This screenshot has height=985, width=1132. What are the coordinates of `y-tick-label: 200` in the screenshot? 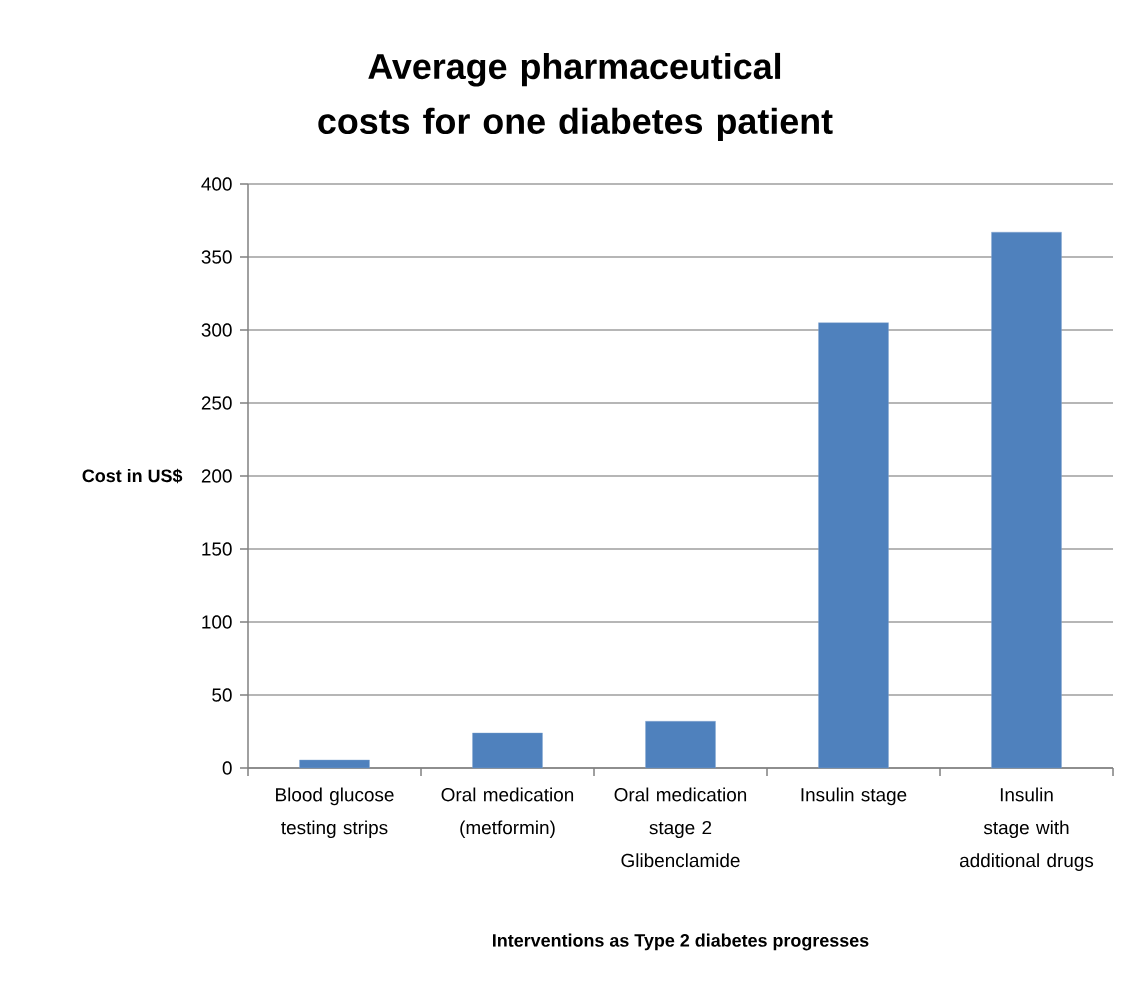 It's located at (216, 476).